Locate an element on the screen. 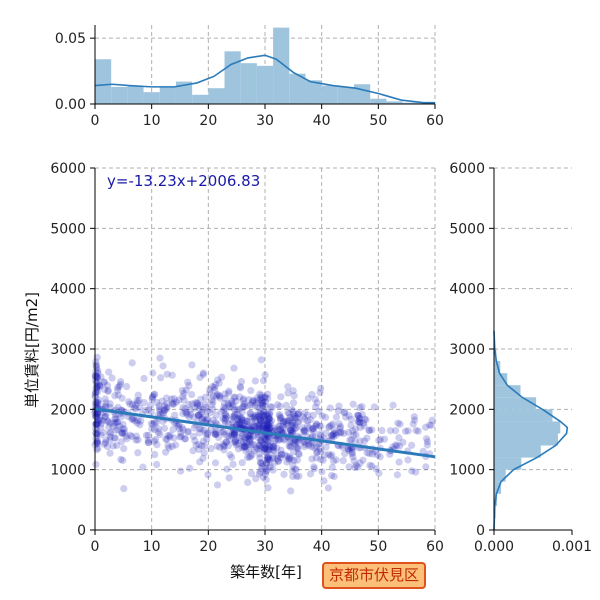 The image size is (600, 600). x-tick-label: 20 is located at coordinates (208, 547).